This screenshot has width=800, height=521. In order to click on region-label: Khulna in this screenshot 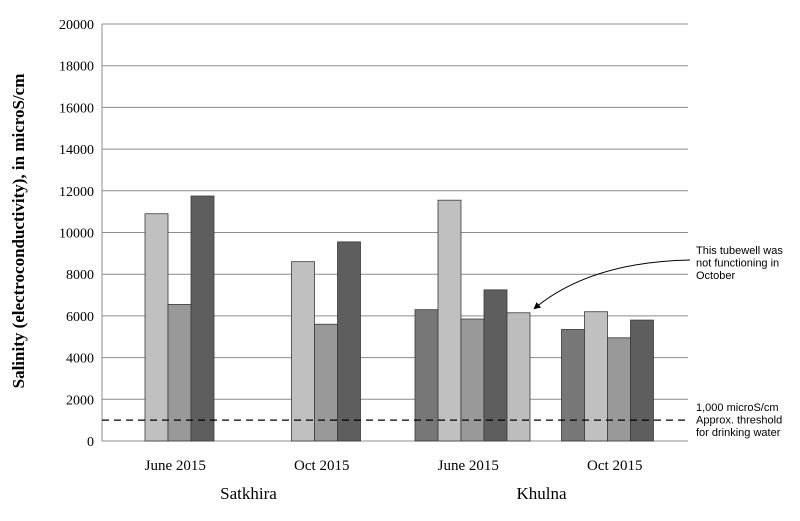, I will do `click(541, 493)`.